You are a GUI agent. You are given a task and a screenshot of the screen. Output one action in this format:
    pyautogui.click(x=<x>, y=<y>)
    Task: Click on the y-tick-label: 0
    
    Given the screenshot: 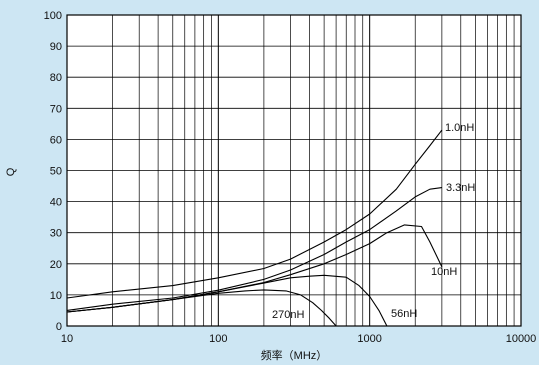 What is the action you would take?
    pyautogui.click(x=59, y=327)
    